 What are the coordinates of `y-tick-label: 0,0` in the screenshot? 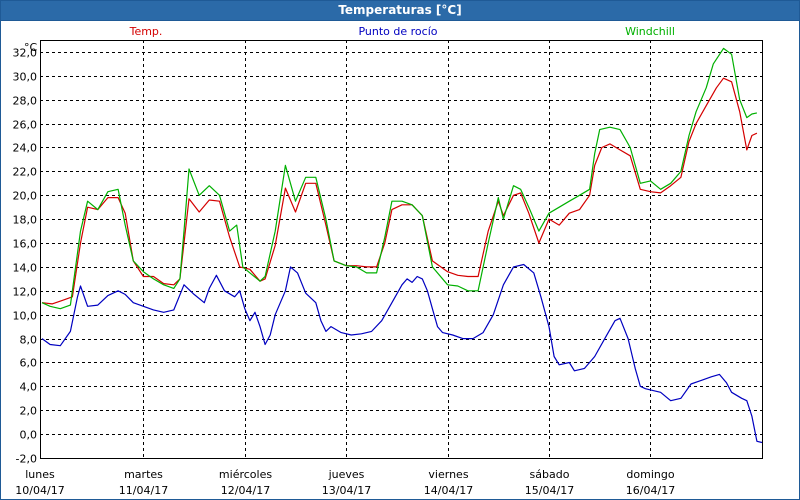 It's located at (29, 435).